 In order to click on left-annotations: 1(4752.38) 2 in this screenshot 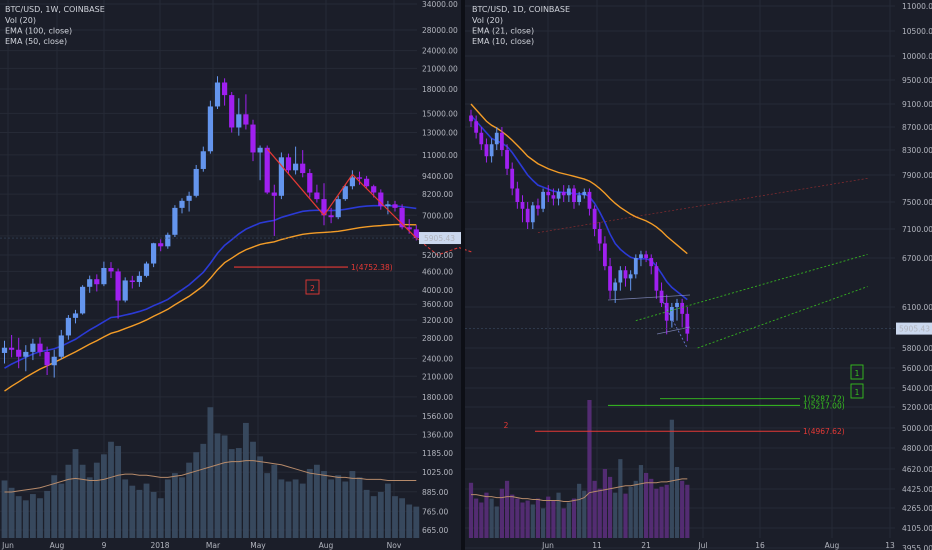, I will do `click(354, 221)`.